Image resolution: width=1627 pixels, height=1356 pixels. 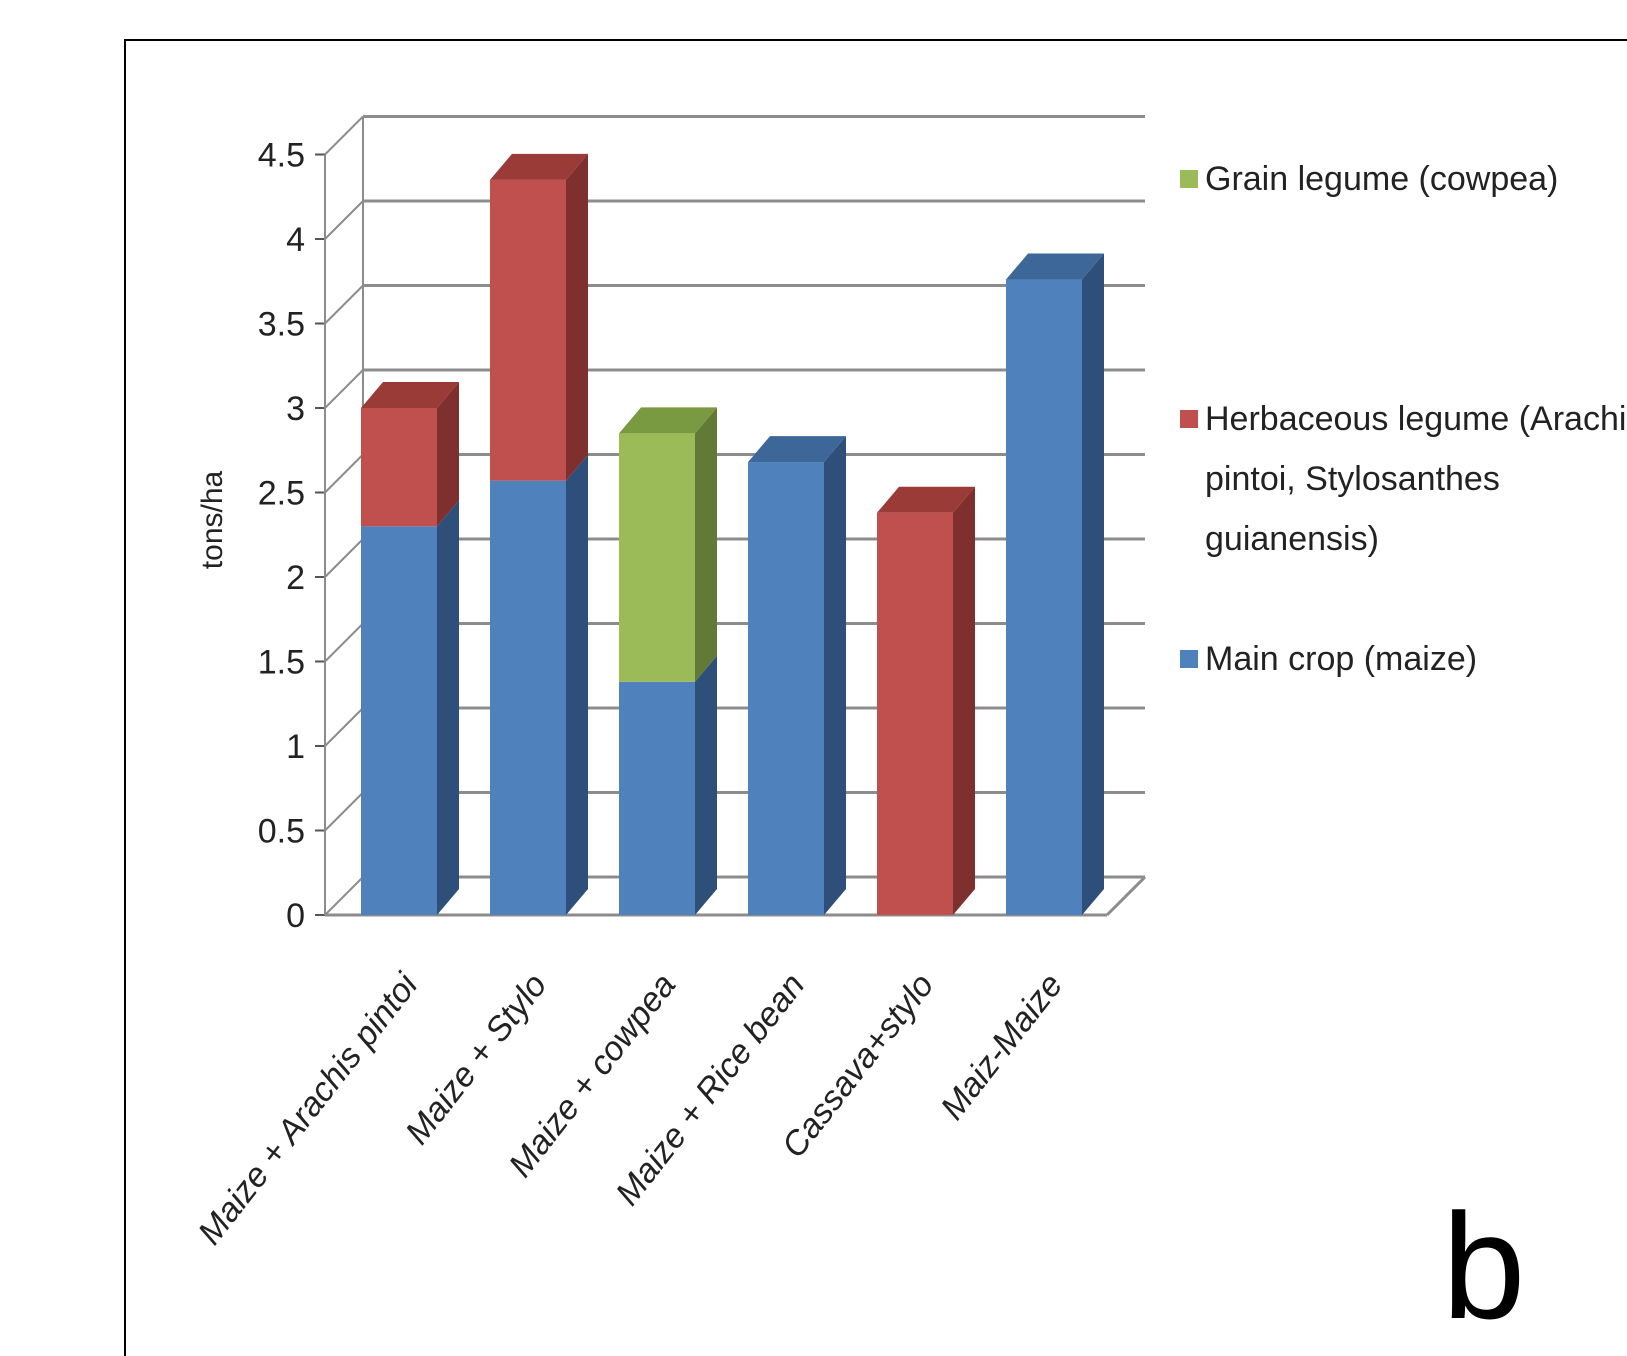 I want to click on legend-label: Main crop (maize), so click(x=1341, y=659).